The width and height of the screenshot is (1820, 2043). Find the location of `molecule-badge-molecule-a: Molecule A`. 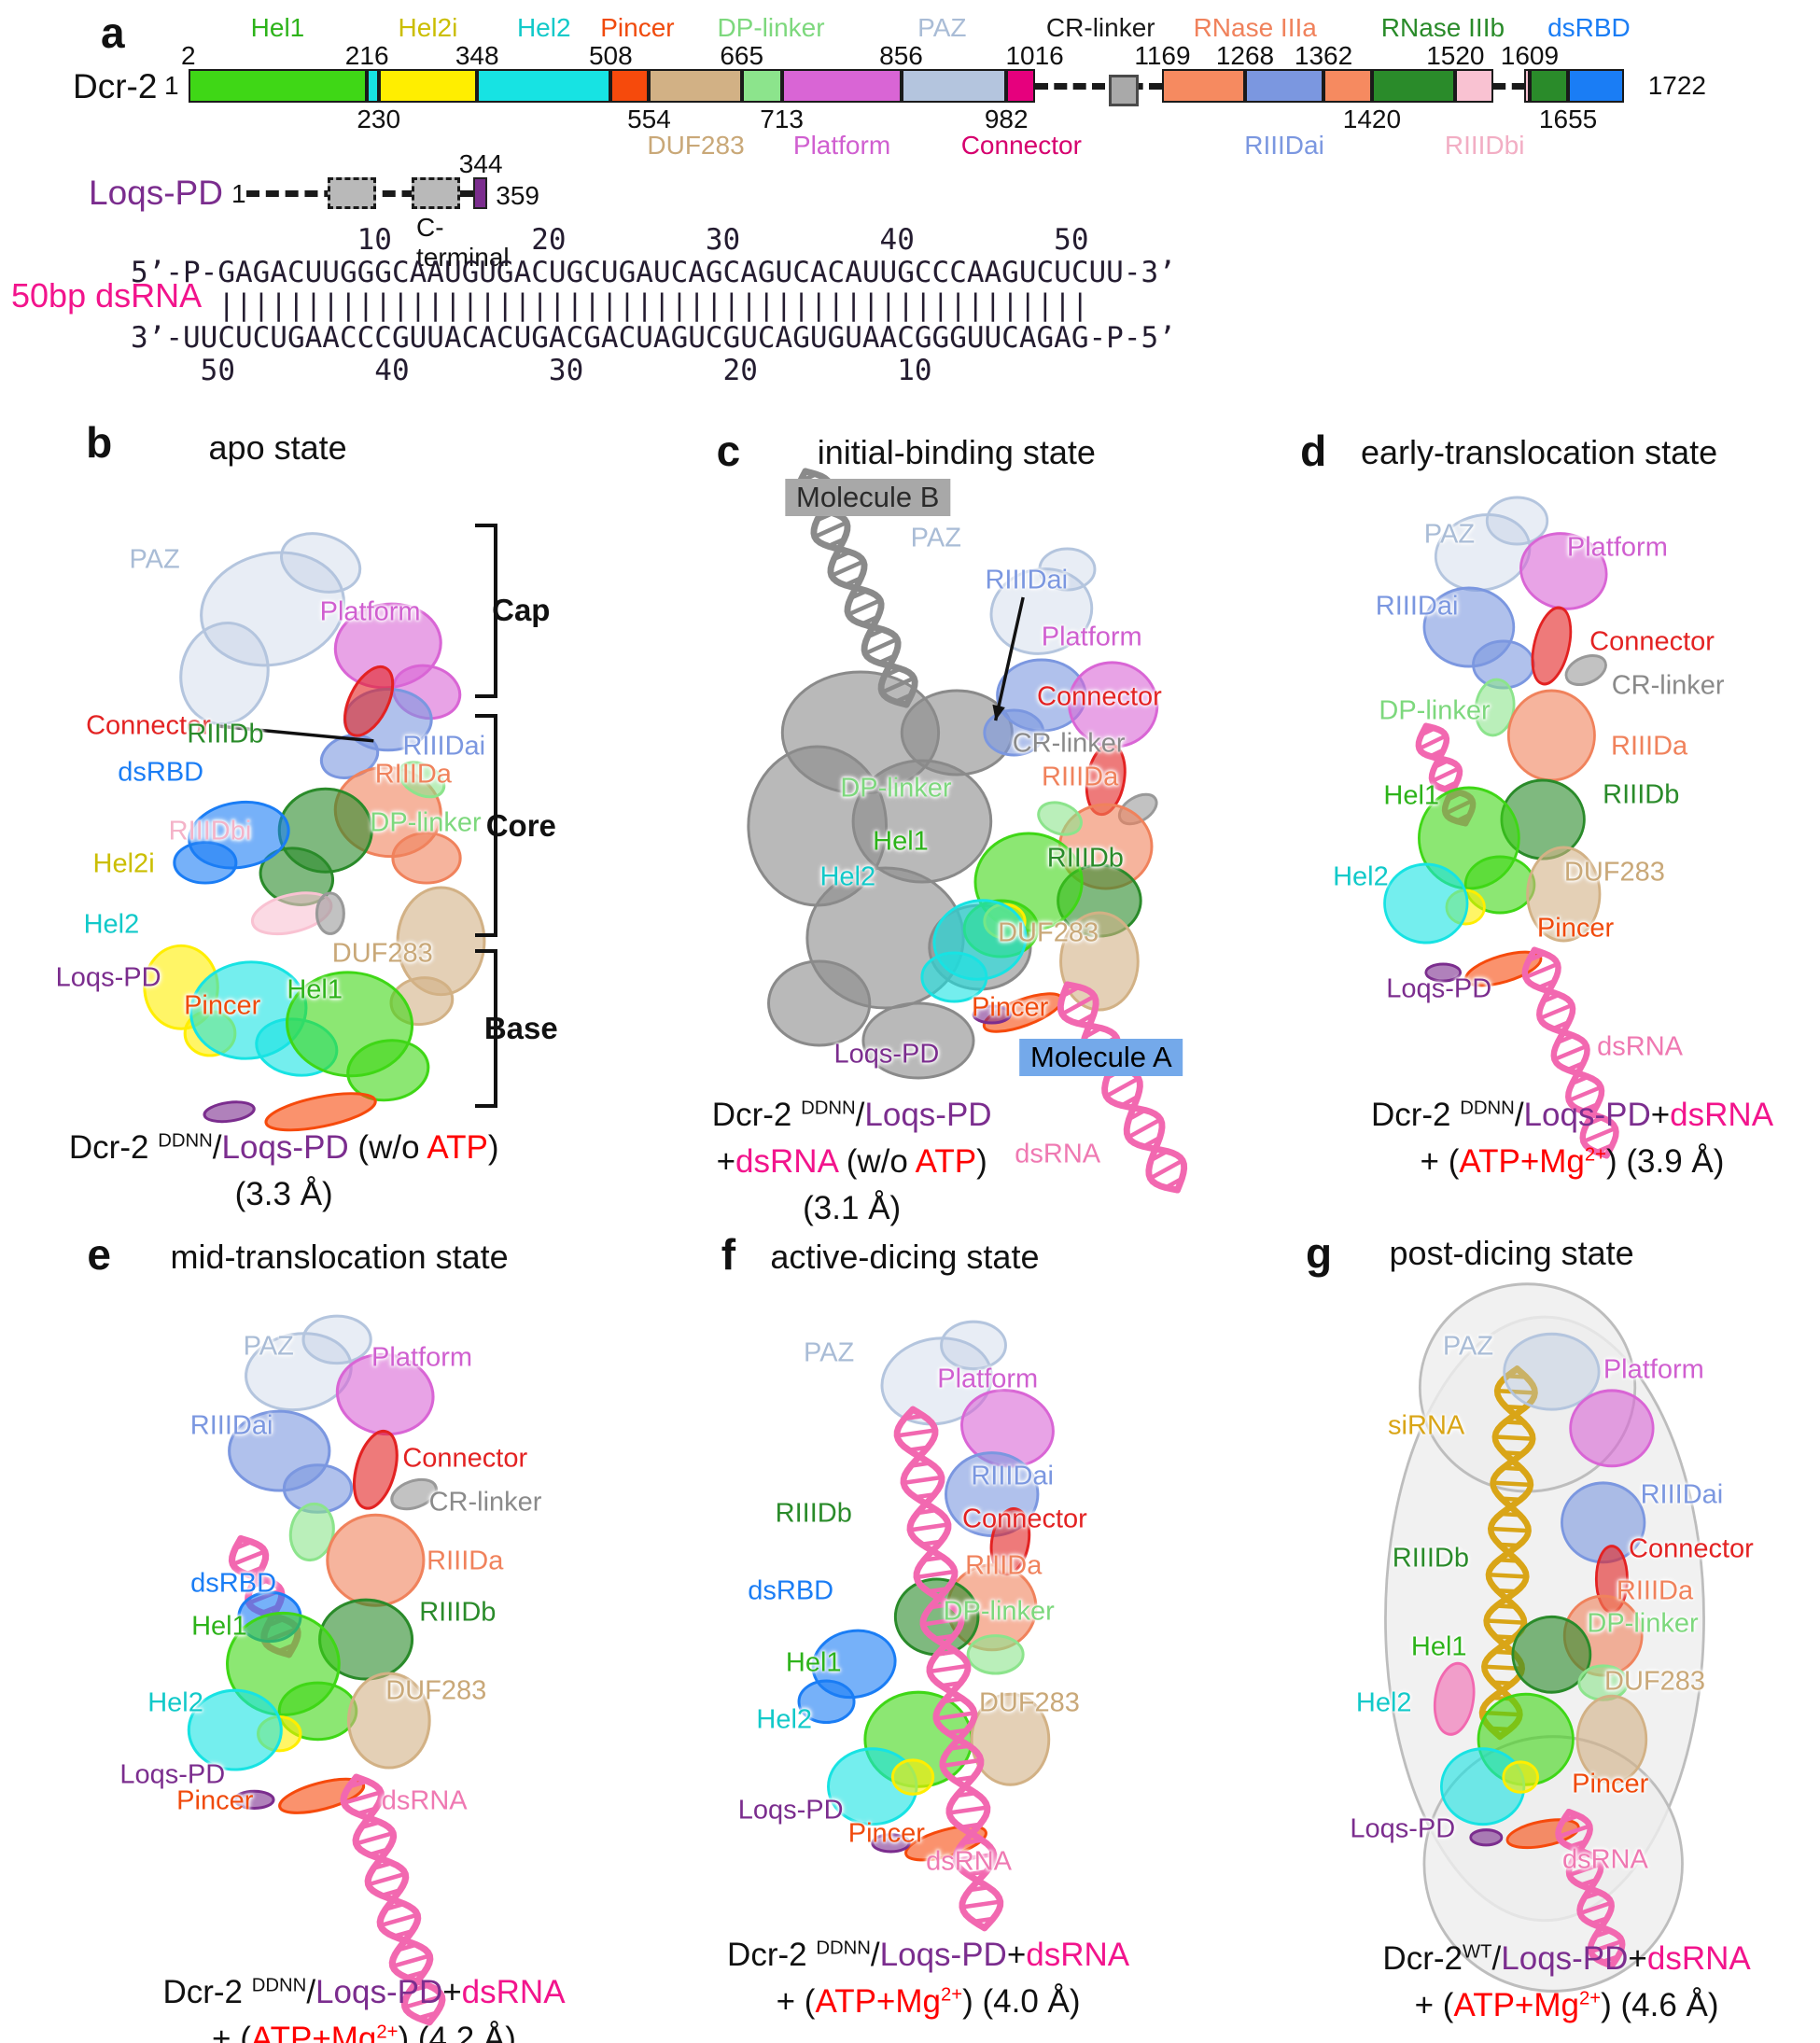

molecule-badge-molecule-a: Molecule A is located at coordinates (1100, 1058).